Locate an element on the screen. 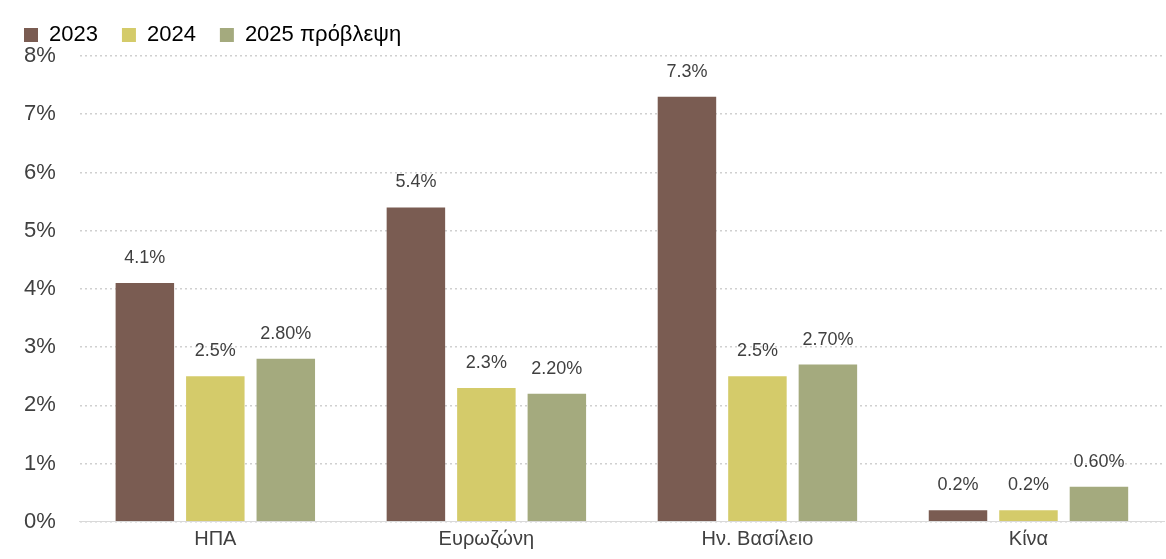  y-tick-label: 3% is located at coordinates (40, 346).